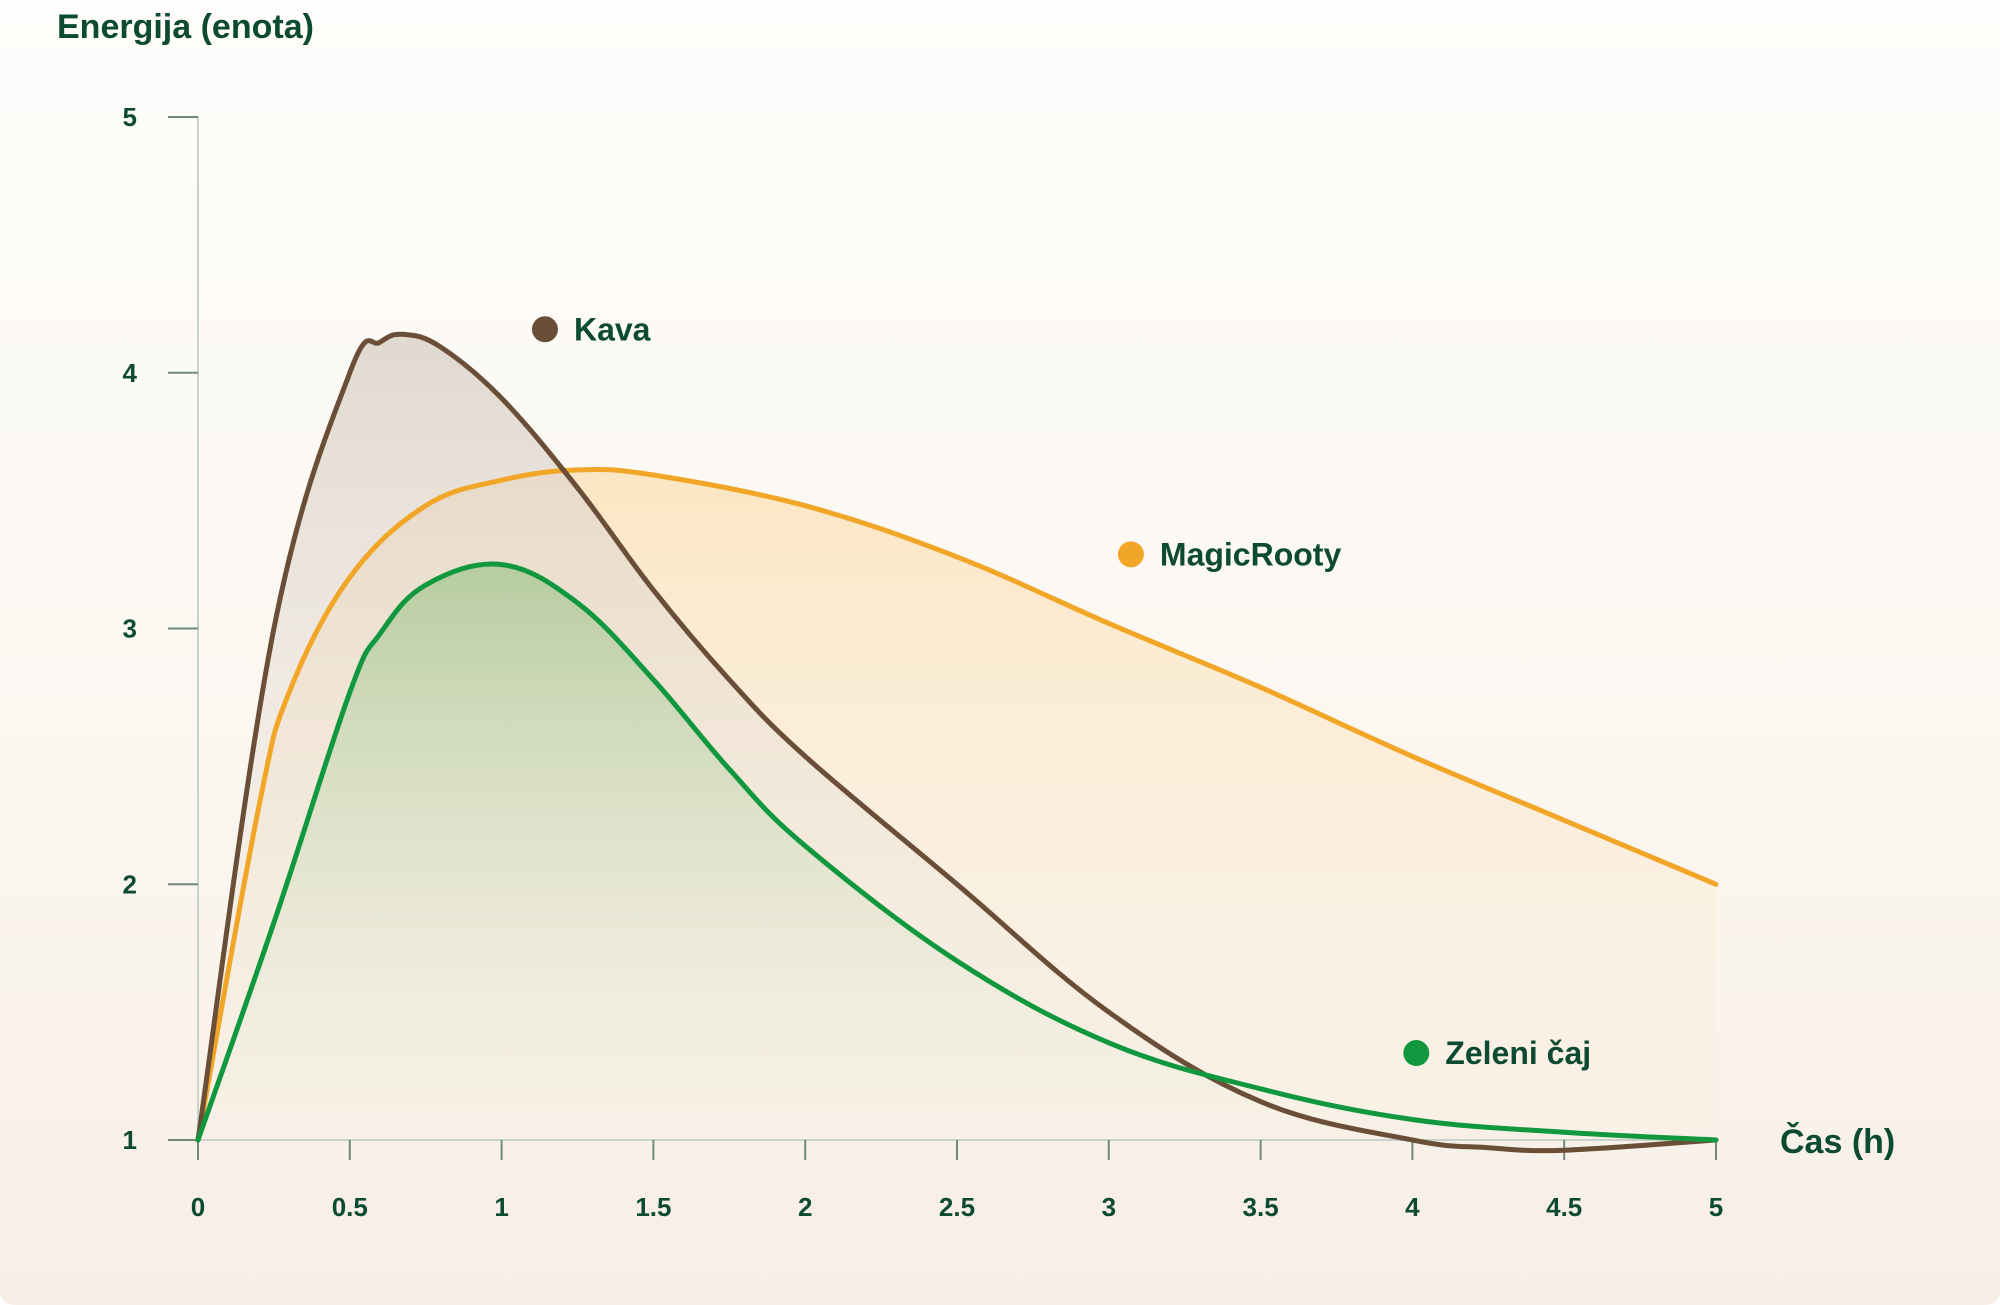  I want to click on y-tick-label: 4, so click(130, 373).